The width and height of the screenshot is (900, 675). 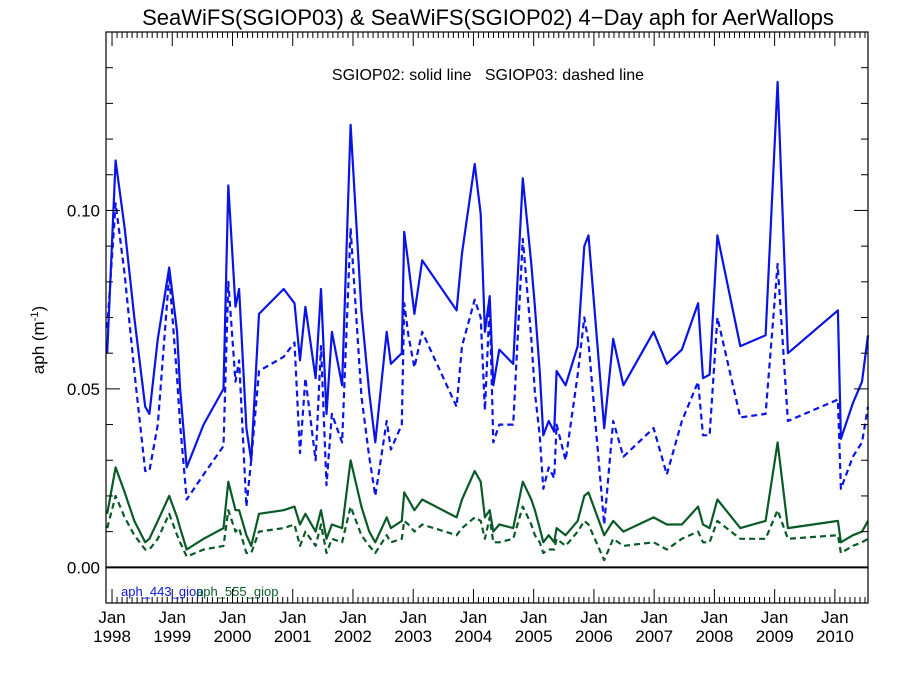 I want to click on y-axis-label-sup: -1, so click(x=35, y=316).